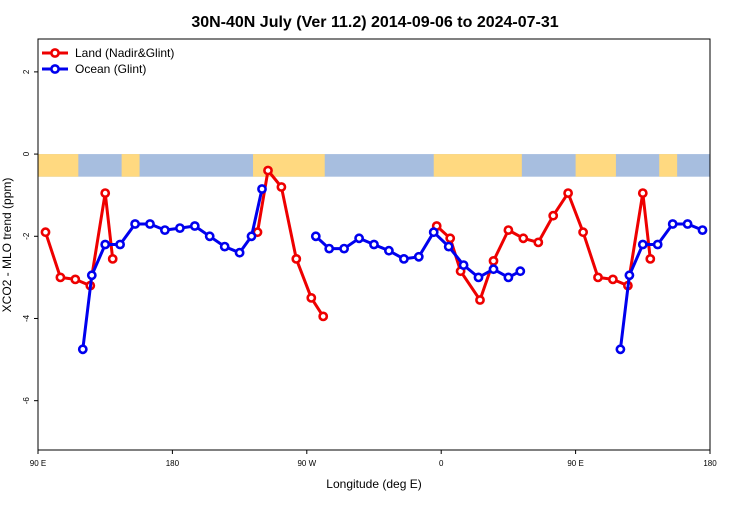 The width and height of the screenshot is (750, 505). I want to click on x-tick-label-2: 90 W, so click(306, 463).